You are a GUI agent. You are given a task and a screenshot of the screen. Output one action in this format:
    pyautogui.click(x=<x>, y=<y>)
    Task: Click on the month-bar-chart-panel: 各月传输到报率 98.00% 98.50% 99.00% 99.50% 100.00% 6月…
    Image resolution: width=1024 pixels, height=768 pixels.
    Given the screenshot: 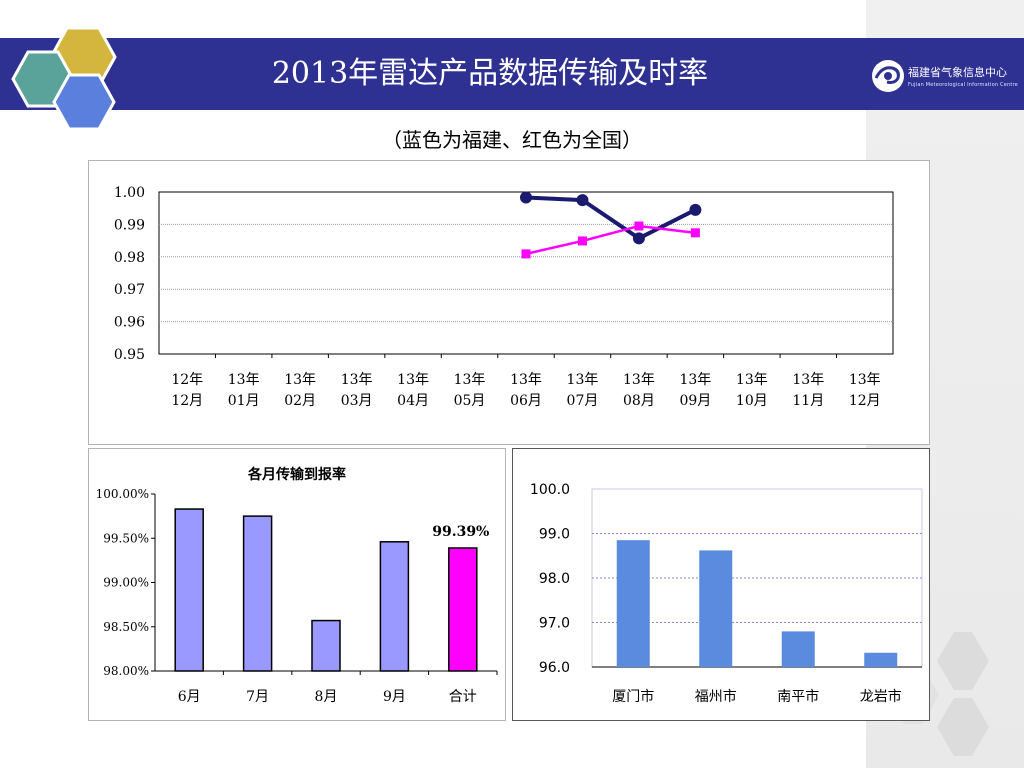 What is the action you would take?
    pyautogui.click(x=297, y=584)
    